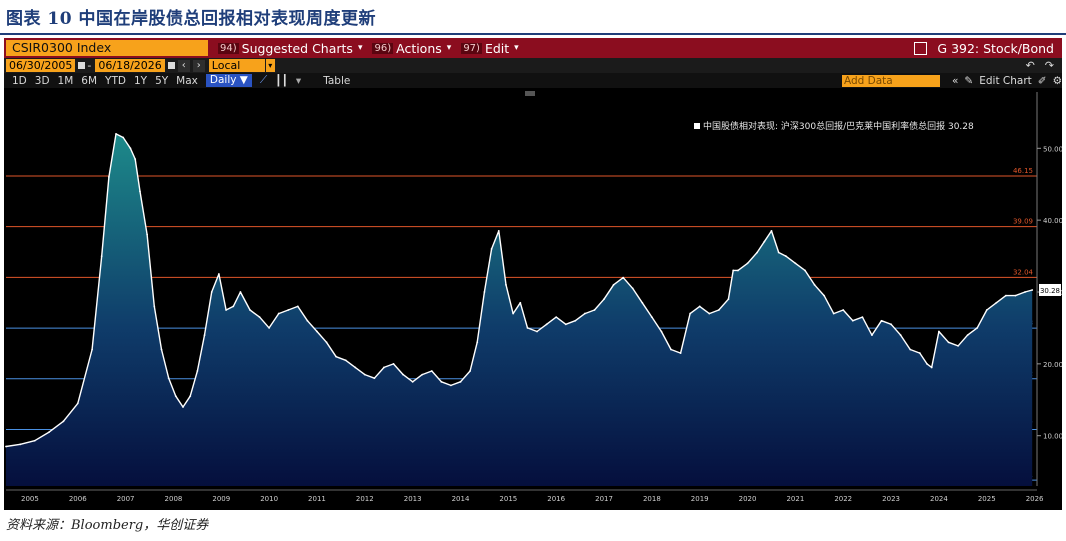  What do you see at coordinates (921, 48) in the screenshot?
I see `external-link-icon` at bounding box center [921, 48].